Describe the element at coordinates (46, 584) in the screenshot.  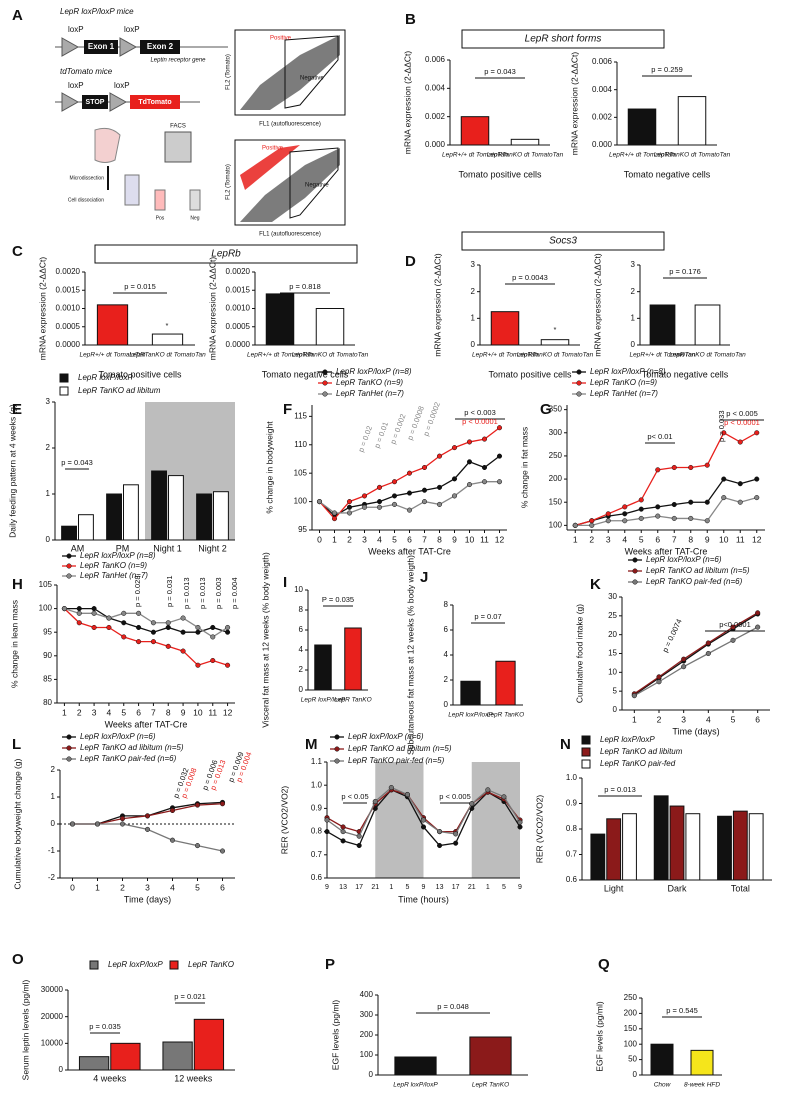
I see `y-tick-label: 105` at that location.